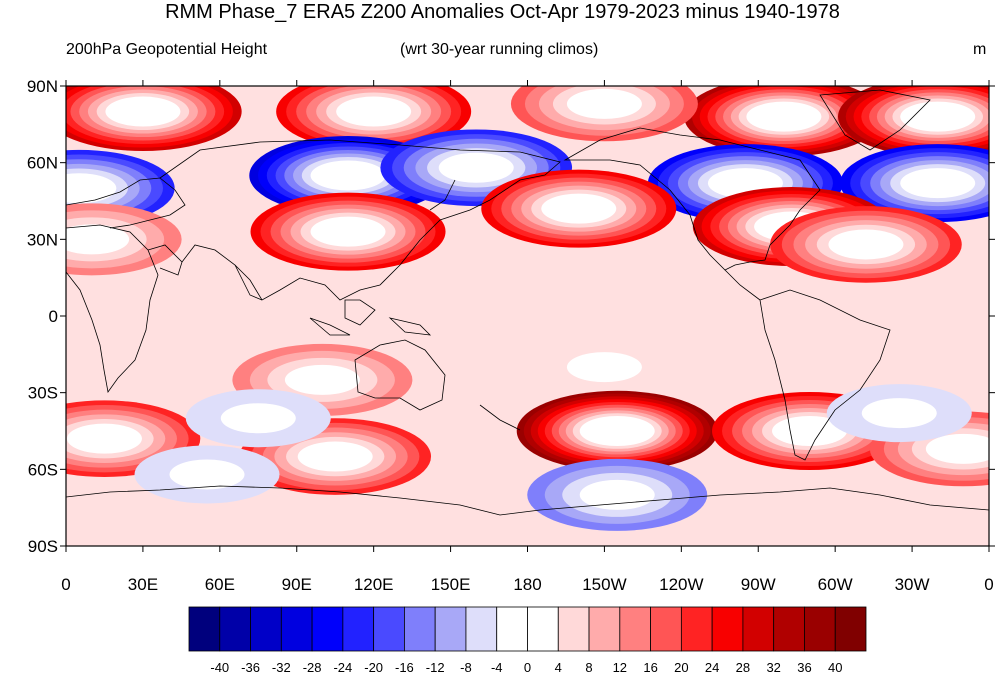 The height and width of the screenshot is (676, 1005). Describe the element at coordinates (758, 584) in the screenshot. I see `lon-tick-label: 90W` at that location.